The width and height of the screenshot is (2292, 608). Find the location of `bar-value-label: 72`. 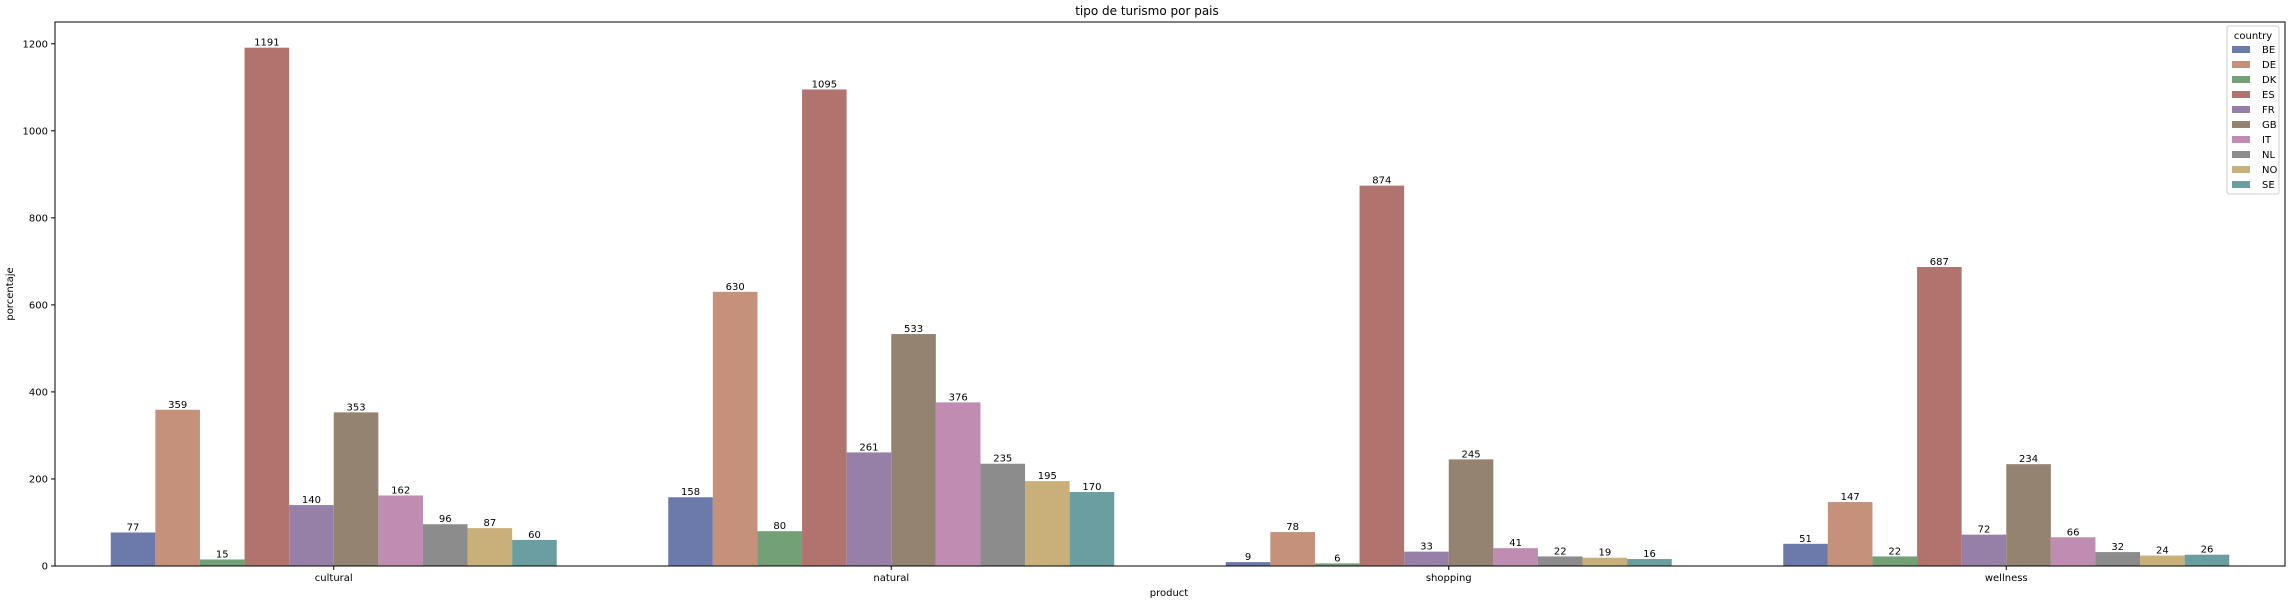

bar-value-label: 72 is located at coordinates (1984, 530).